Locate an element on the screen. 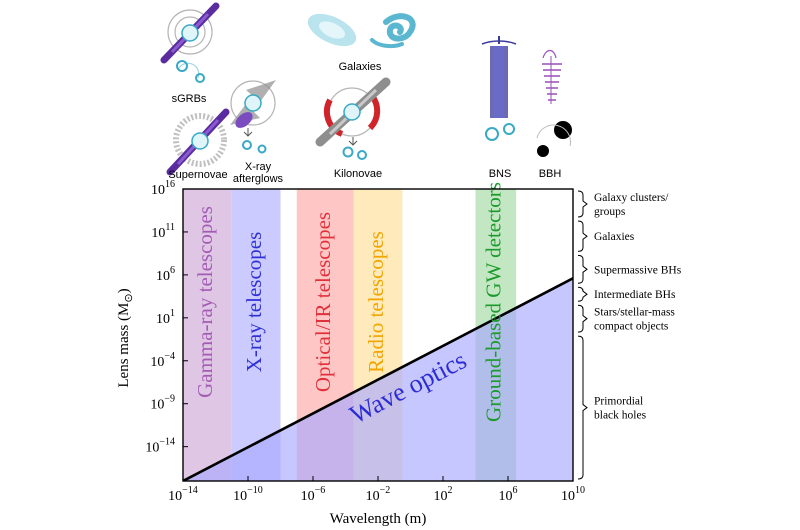 The image size is (800, 530). bbh-binary-icon is located at coordinates (554, 139).